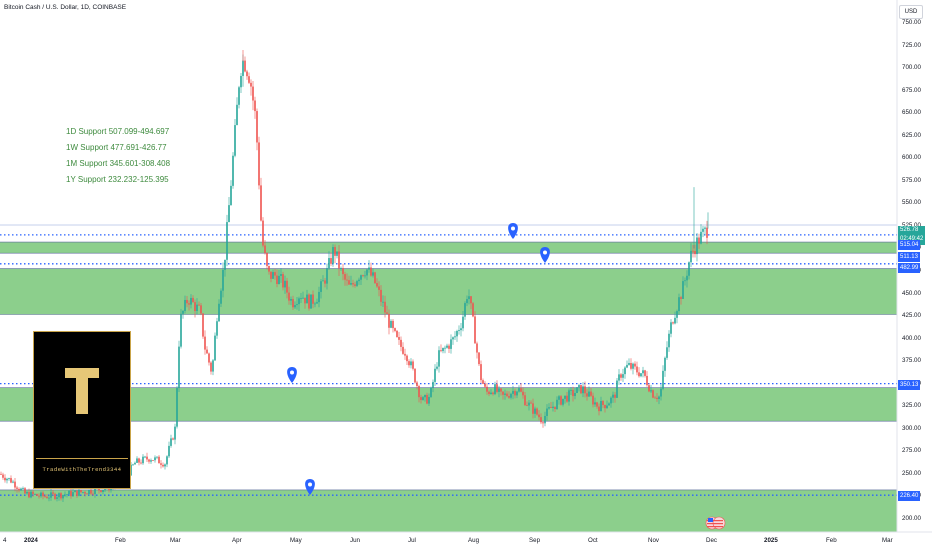  What do you see at coordinates (911, 451) in the screenshot?
I see `price-tick: 275.00` at bounding box center [911, 451].